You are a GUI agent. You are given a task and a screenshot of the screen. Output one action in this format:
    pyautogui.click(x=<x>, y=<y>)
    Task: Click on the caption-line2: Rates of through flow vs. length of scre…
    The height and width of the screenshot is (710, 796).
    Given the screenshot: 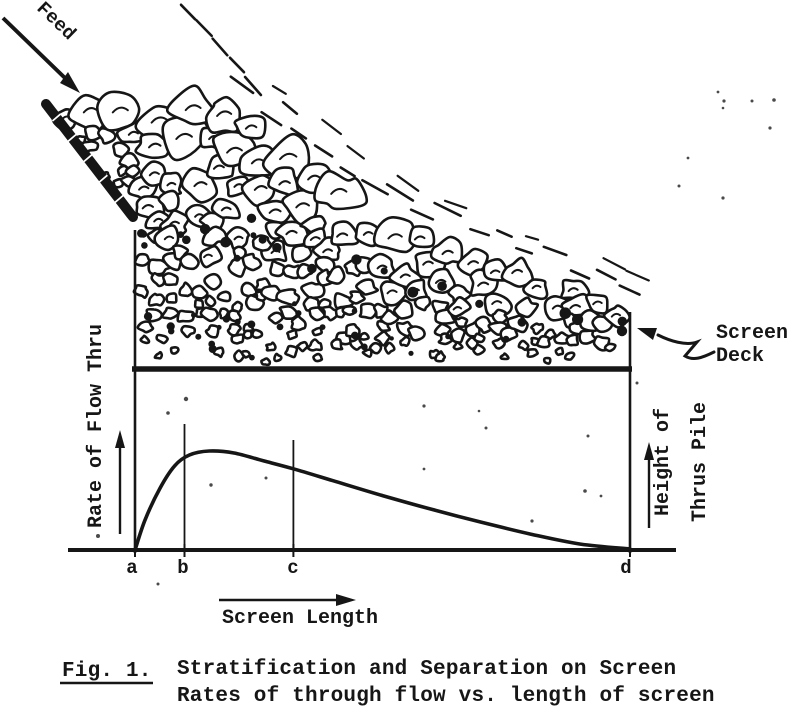 What is the action you would take?
    pyautogui.click(x=446, y=696)
    